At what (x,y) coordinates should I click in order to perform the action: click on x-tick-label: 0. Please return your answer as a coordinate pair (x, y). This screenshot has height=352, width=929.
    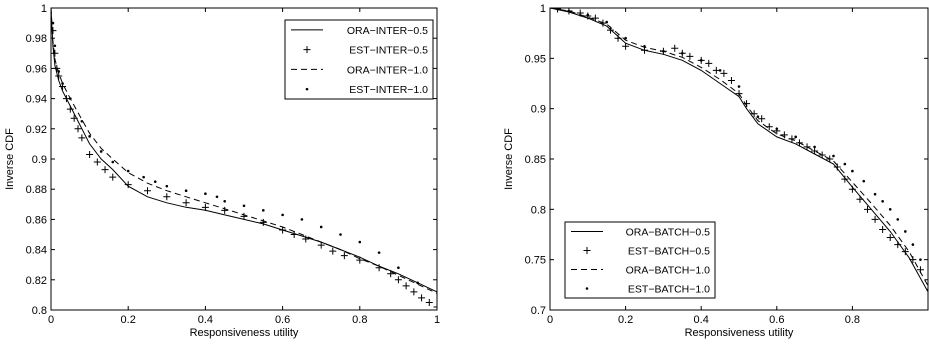
    Looking at the image, I should click on (550, 320).